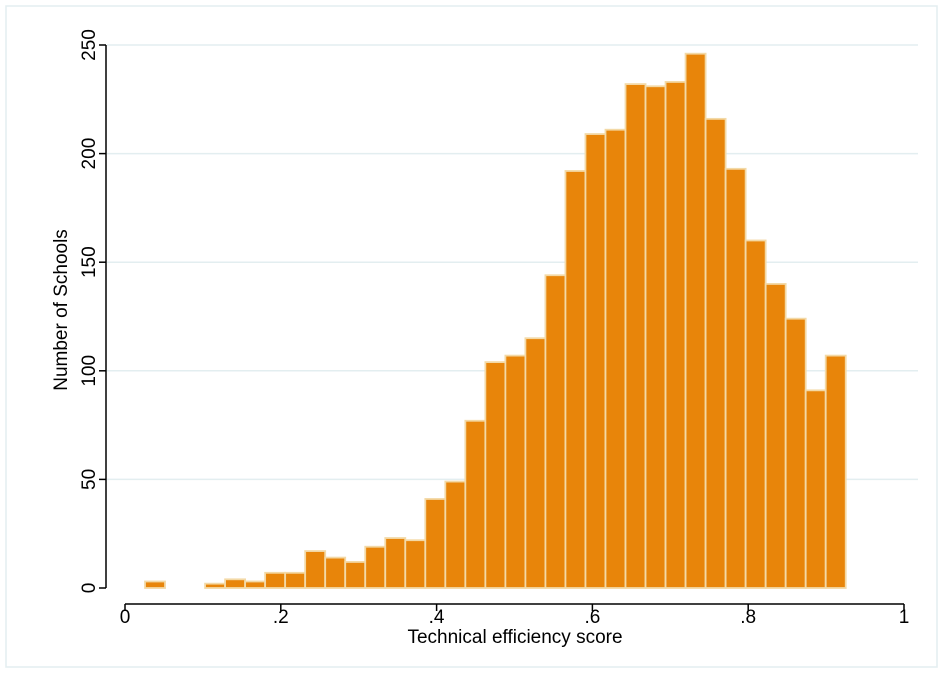  Describe the element at coordinates (89, 154) in the screenshot. I see `y-tick-label: 200` at that location.